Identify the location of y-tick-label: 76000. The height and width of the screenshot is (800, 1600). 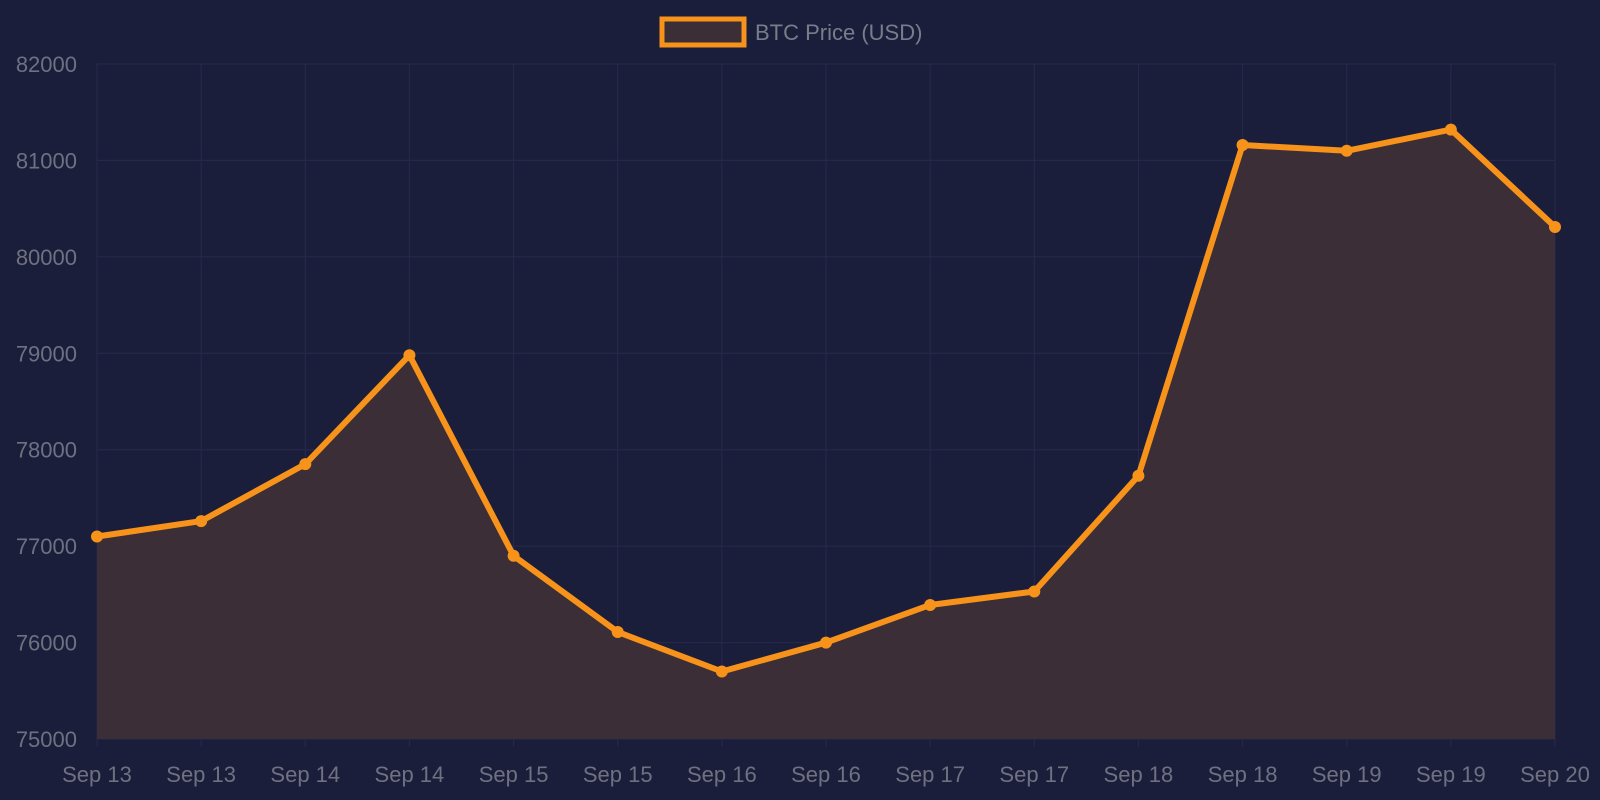
(46, 643).